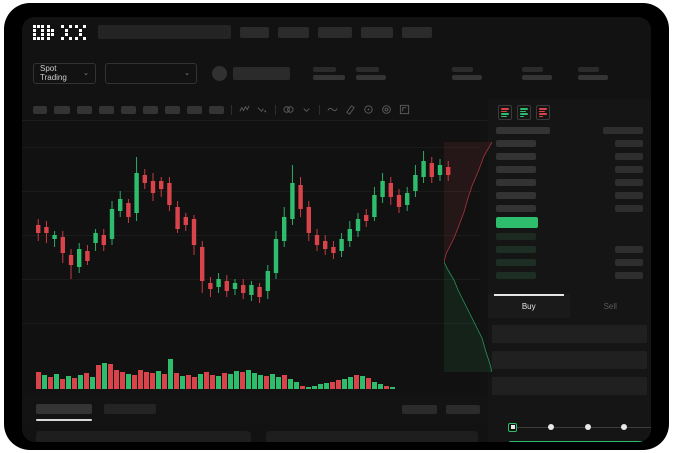  I want to click on interval-15m, so click(84, 109).